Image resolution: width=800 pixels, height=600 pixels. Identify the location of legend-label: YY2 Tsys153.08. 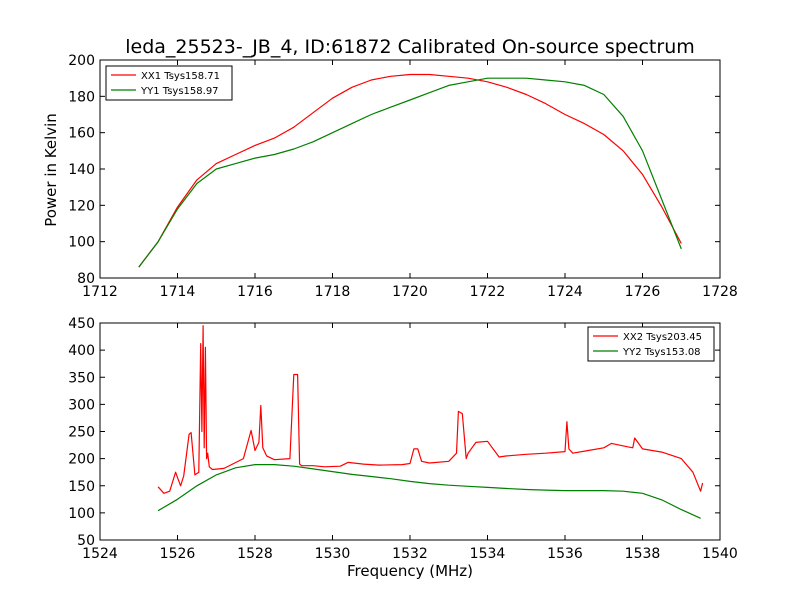
(661, 352).